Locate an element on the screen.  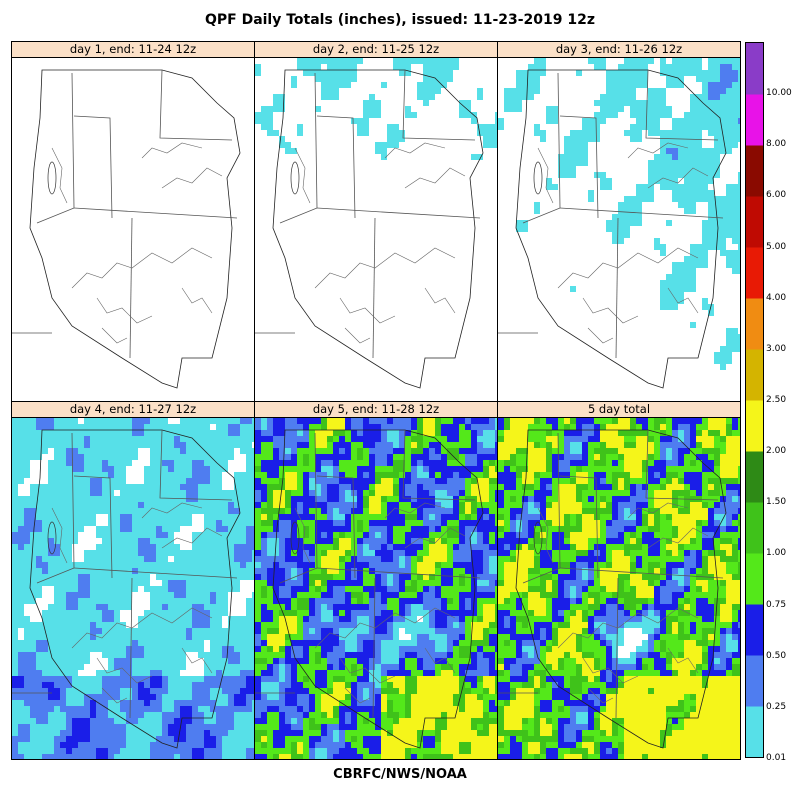
panel-day-4: day 4, end: 11-27 12z is located at coordinates (133, 580).